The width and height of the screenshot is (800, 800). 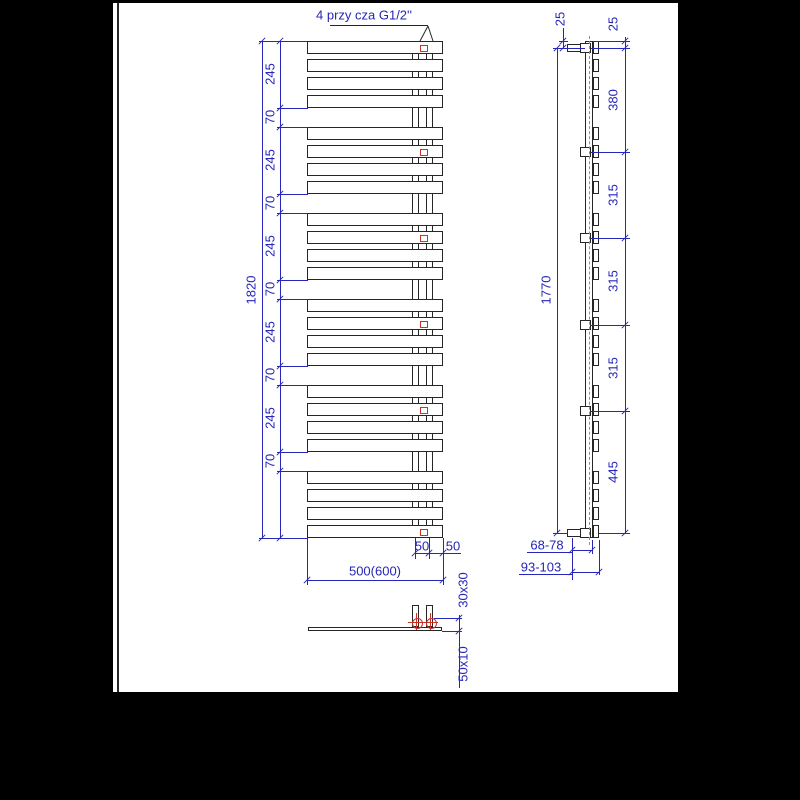 I want to click on valve-cross-v, so click(x=416, y=621).